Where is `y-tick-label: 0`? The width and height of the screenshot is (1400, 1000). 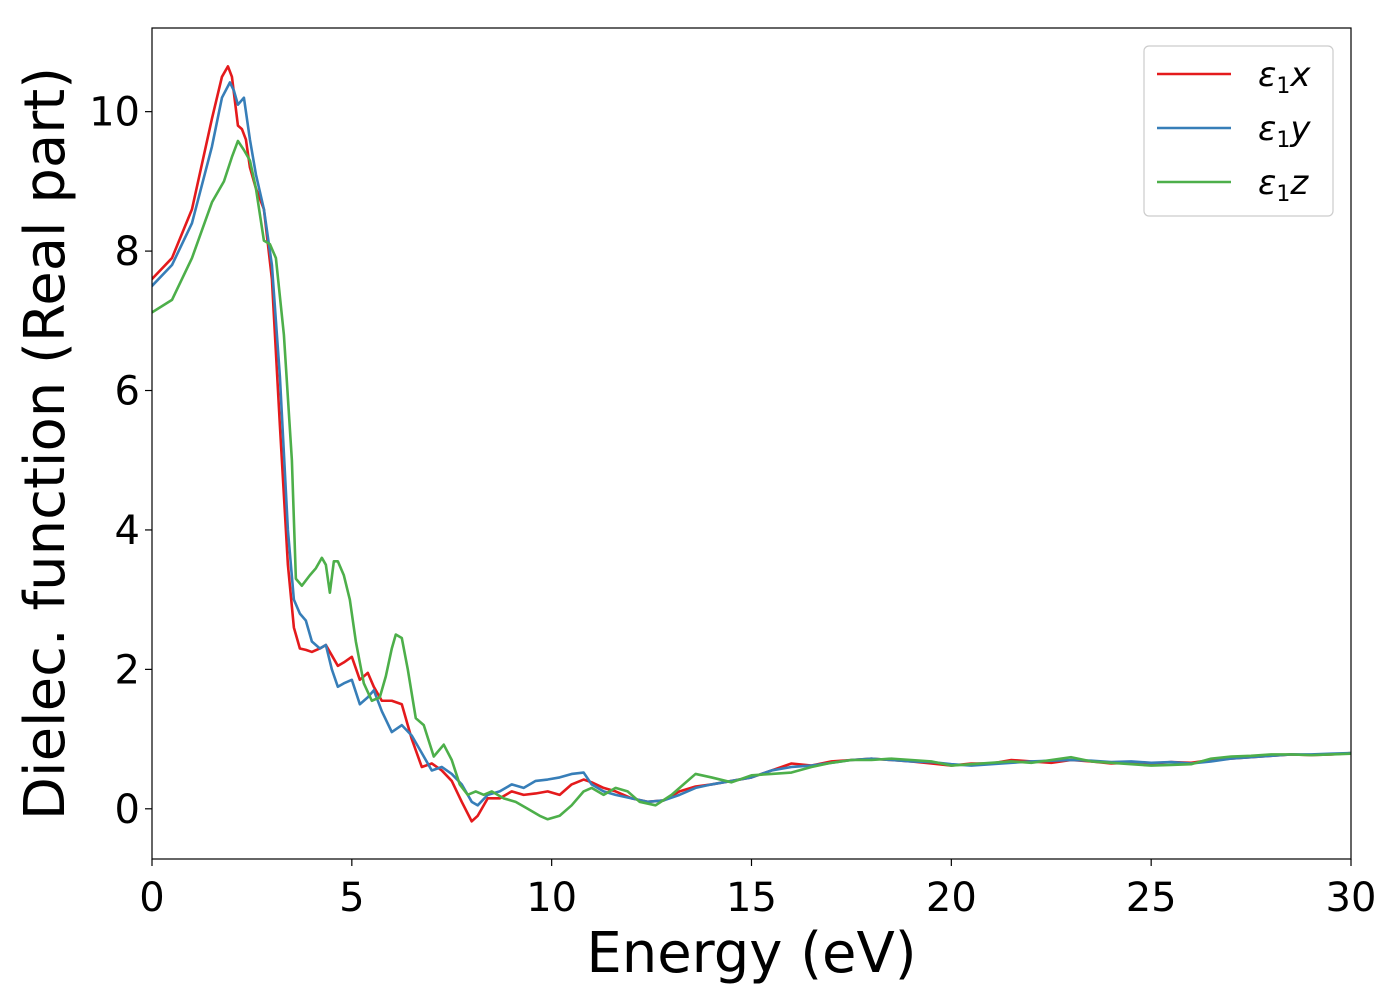 y-tick-label: 0 is located at coordinates (127, 810).